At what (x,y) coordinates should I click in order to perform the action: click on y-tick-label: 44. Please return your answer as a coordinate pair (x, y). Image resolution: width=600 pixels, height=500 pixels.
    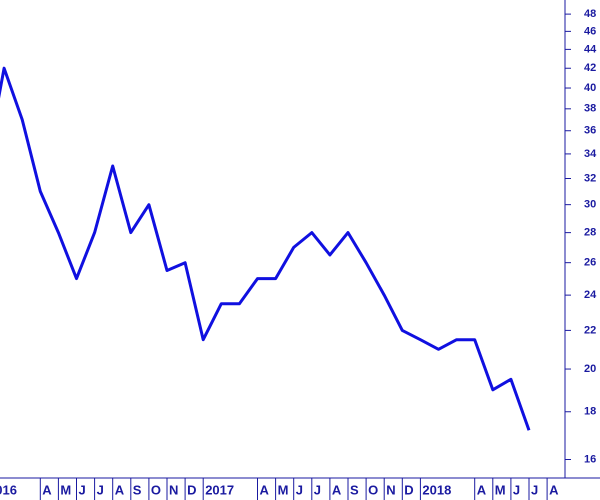
    Looking at the image, I should click on (590, 49).